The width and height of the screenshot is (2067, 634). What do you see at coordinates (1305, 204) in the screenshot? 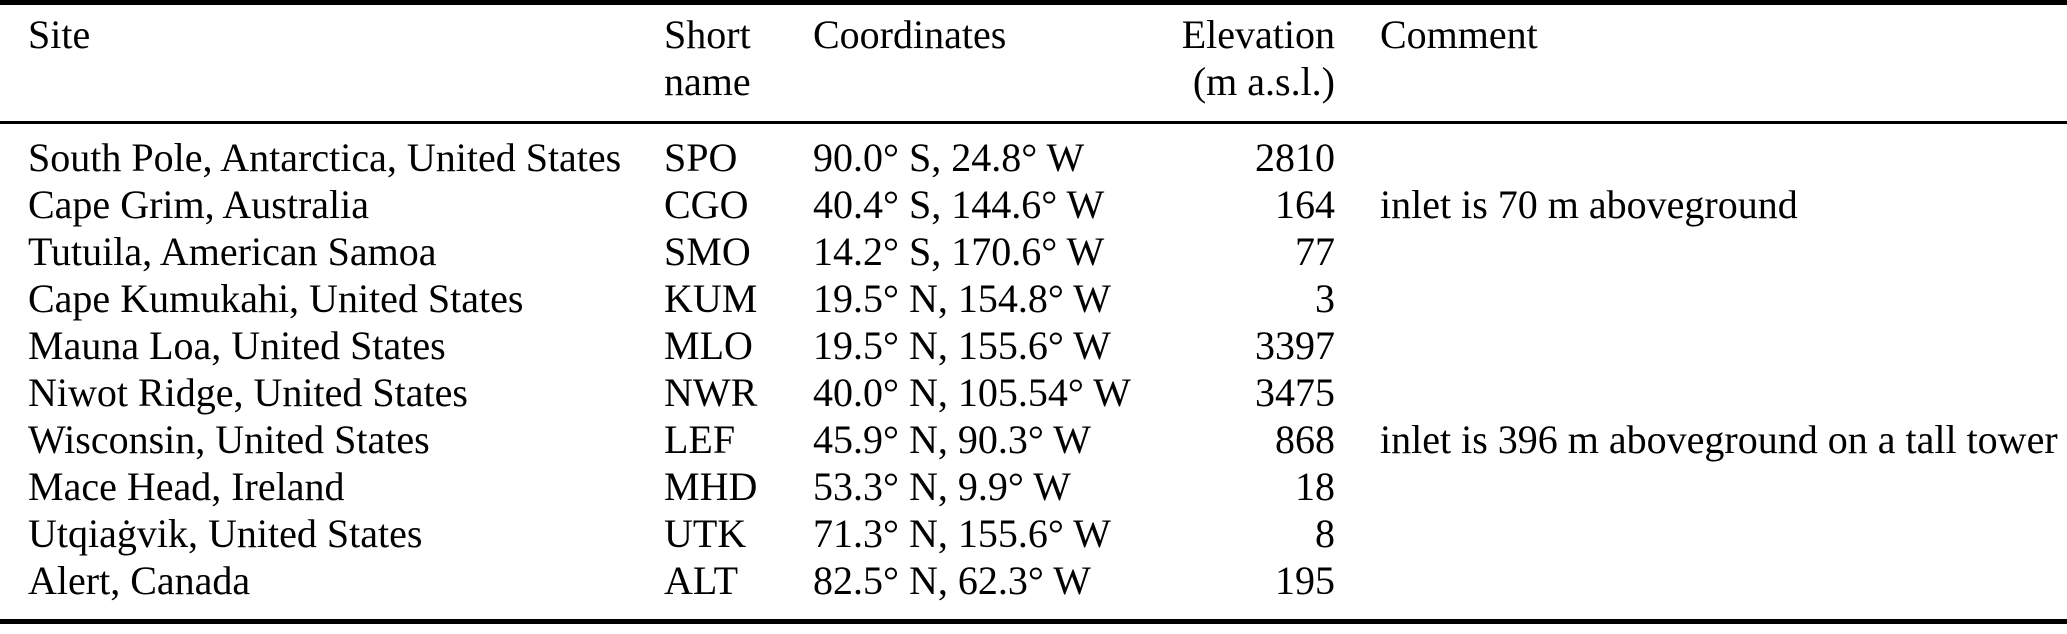
I see `elevation-cell: 164` at bounding box center [1305, 204].